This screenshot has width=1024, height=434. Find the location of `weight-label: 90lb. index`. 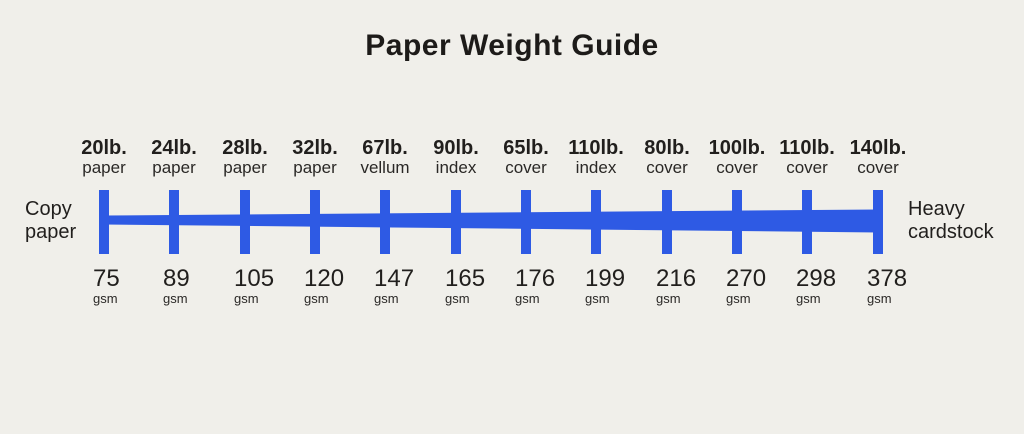

weight-label: 90lb. index is located at coordinates (456, 157).